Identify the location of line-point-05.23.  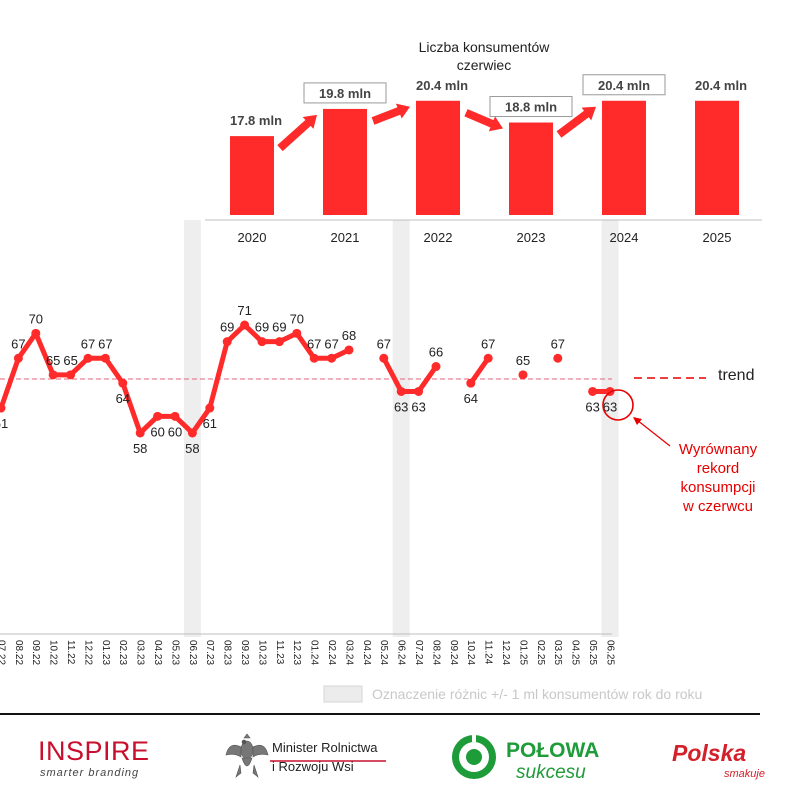
(175, 416).